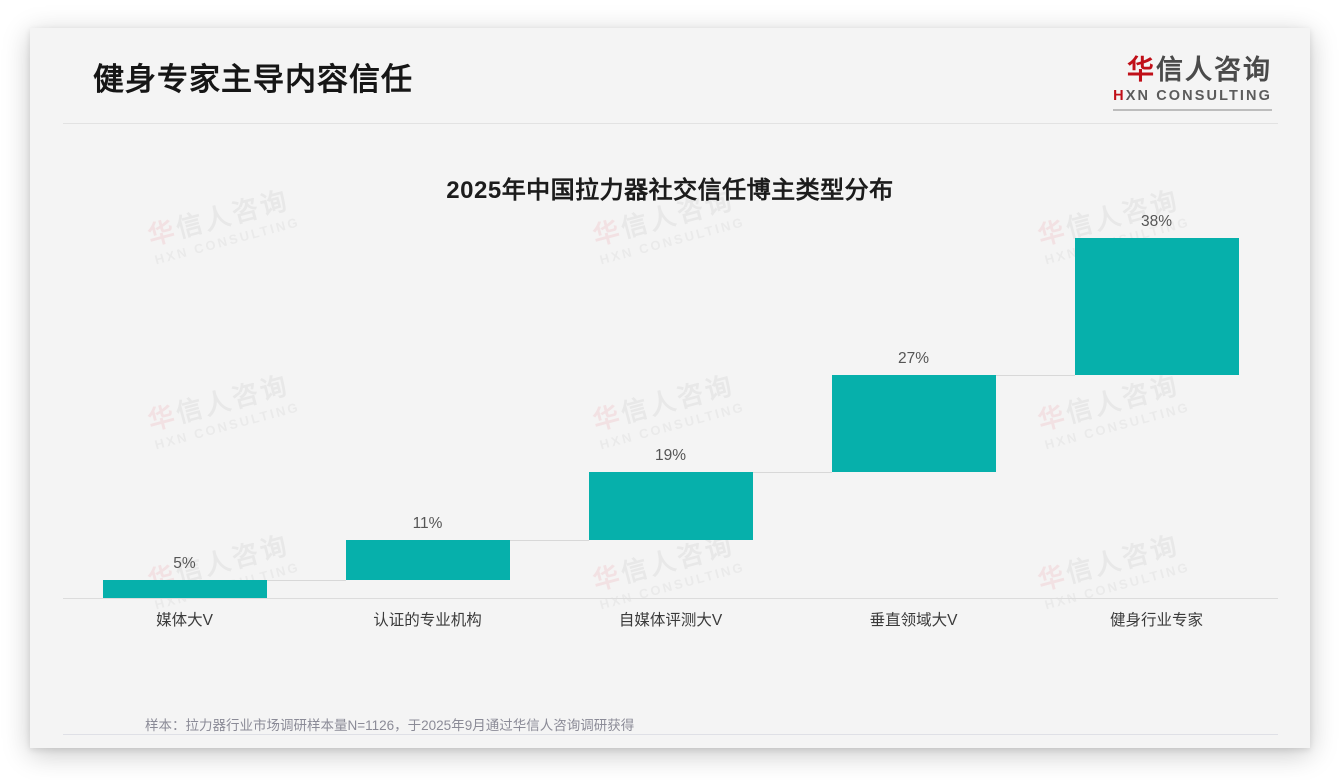 This screenshot has height=780, width=1340. Describe the element at coordinates (184, 563) in the screenshot. I see `bar-value-label-1: 5%` at that location.